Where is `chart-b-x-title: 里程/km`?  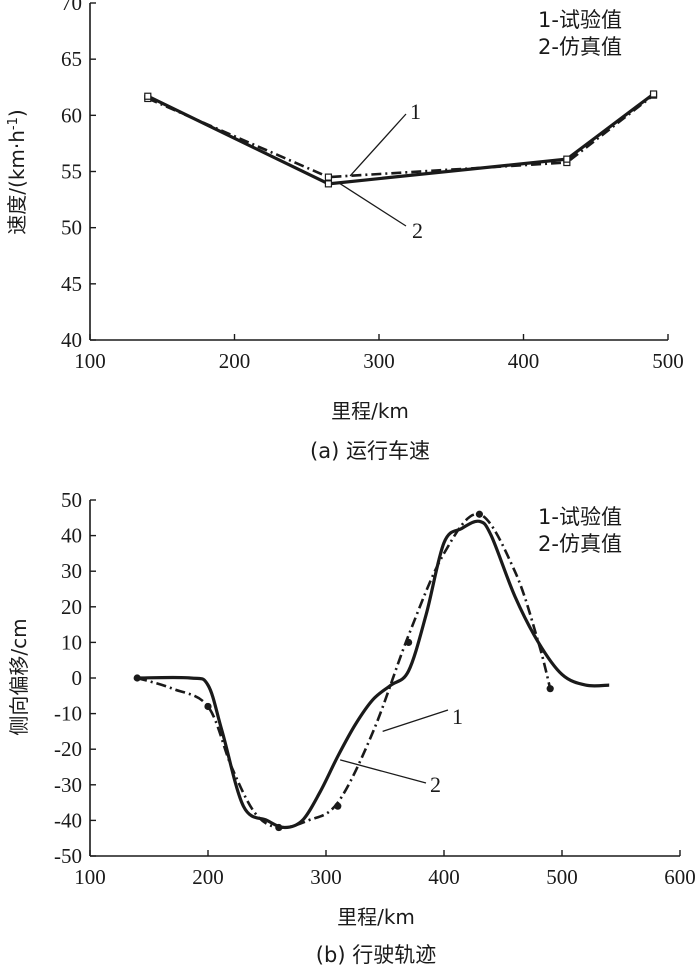 chart-b-x-title: 里程/km is located at coordinates (376, 917).